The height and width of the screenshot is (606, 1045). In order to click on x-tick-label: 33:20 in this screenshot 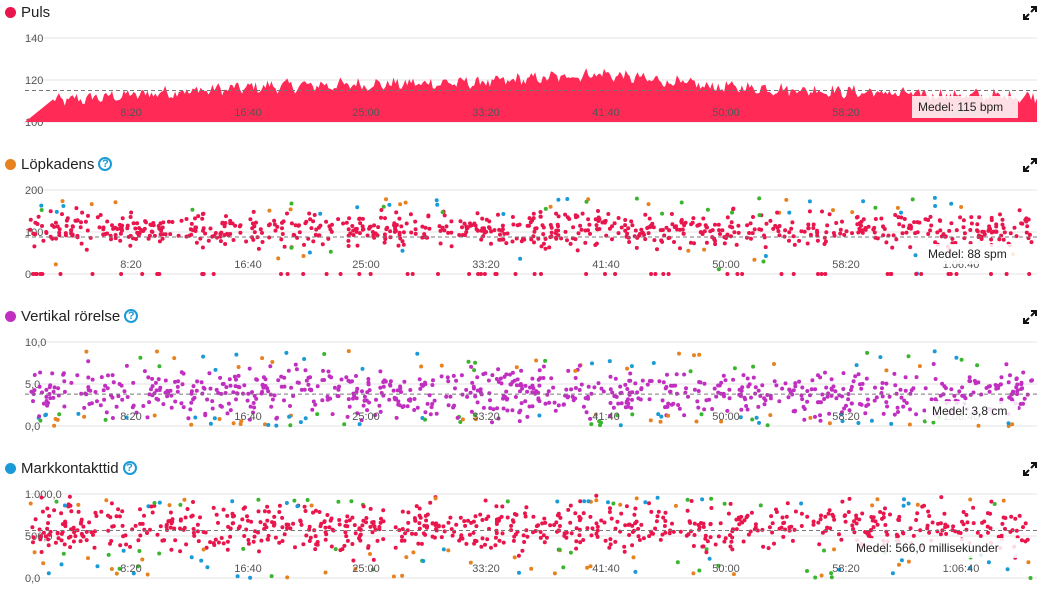, I will do `click(486, 417)`.